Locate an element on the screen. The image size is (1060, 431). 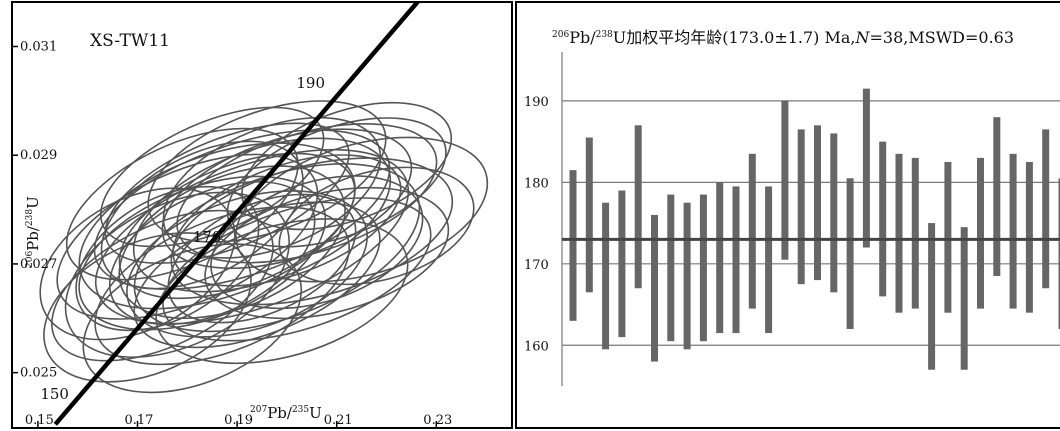
title-italic: N is located at coordinates (863, 37).